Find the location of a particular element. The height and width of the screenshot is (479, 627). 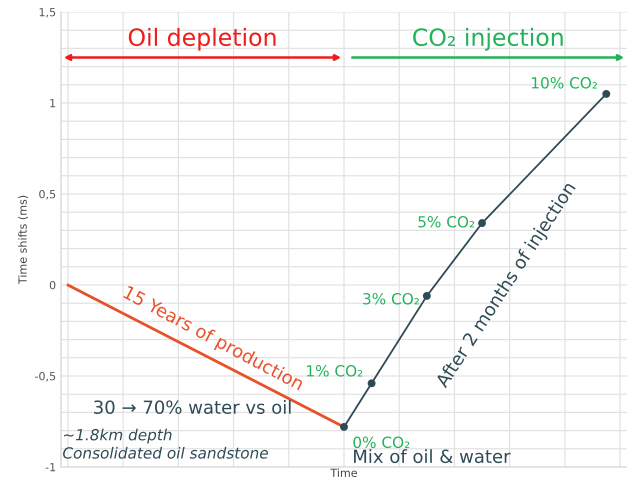

y-tick-label: -0,5 is located at coordinates (45, 377).